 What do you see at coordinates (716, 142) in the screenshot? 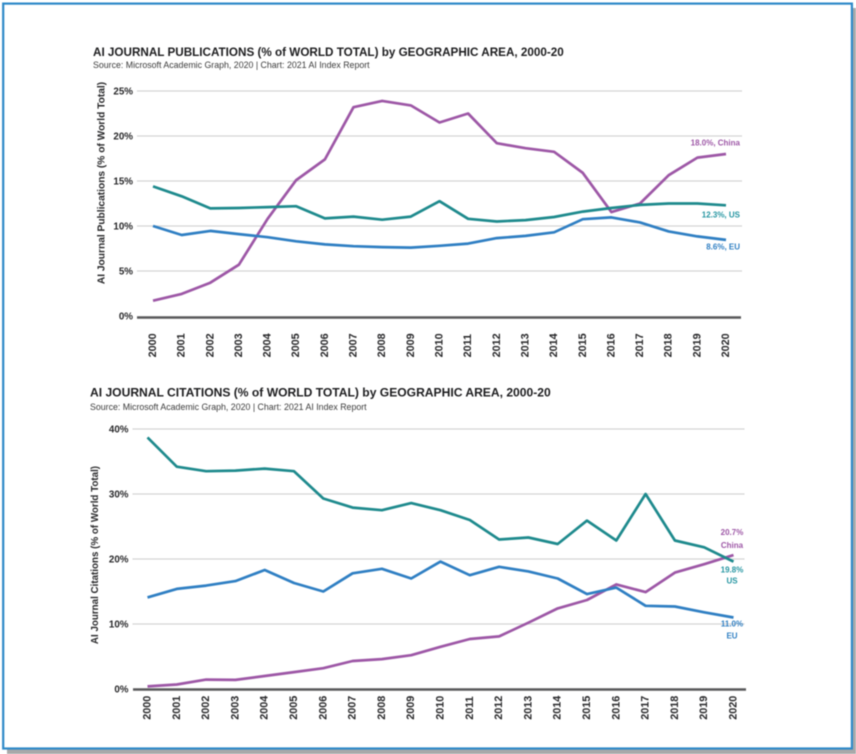
I see `svg-text: 18.0%, China` at bounding box center [716, 142].